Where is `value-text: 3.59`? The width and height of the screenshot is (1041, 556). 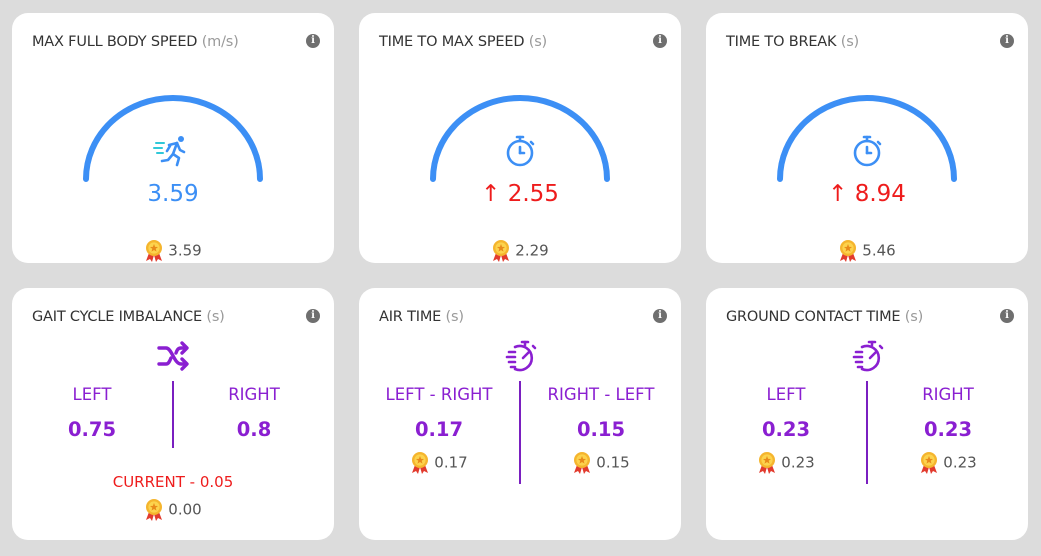
value-text: 3.59 is located at coordinates (173, 194).